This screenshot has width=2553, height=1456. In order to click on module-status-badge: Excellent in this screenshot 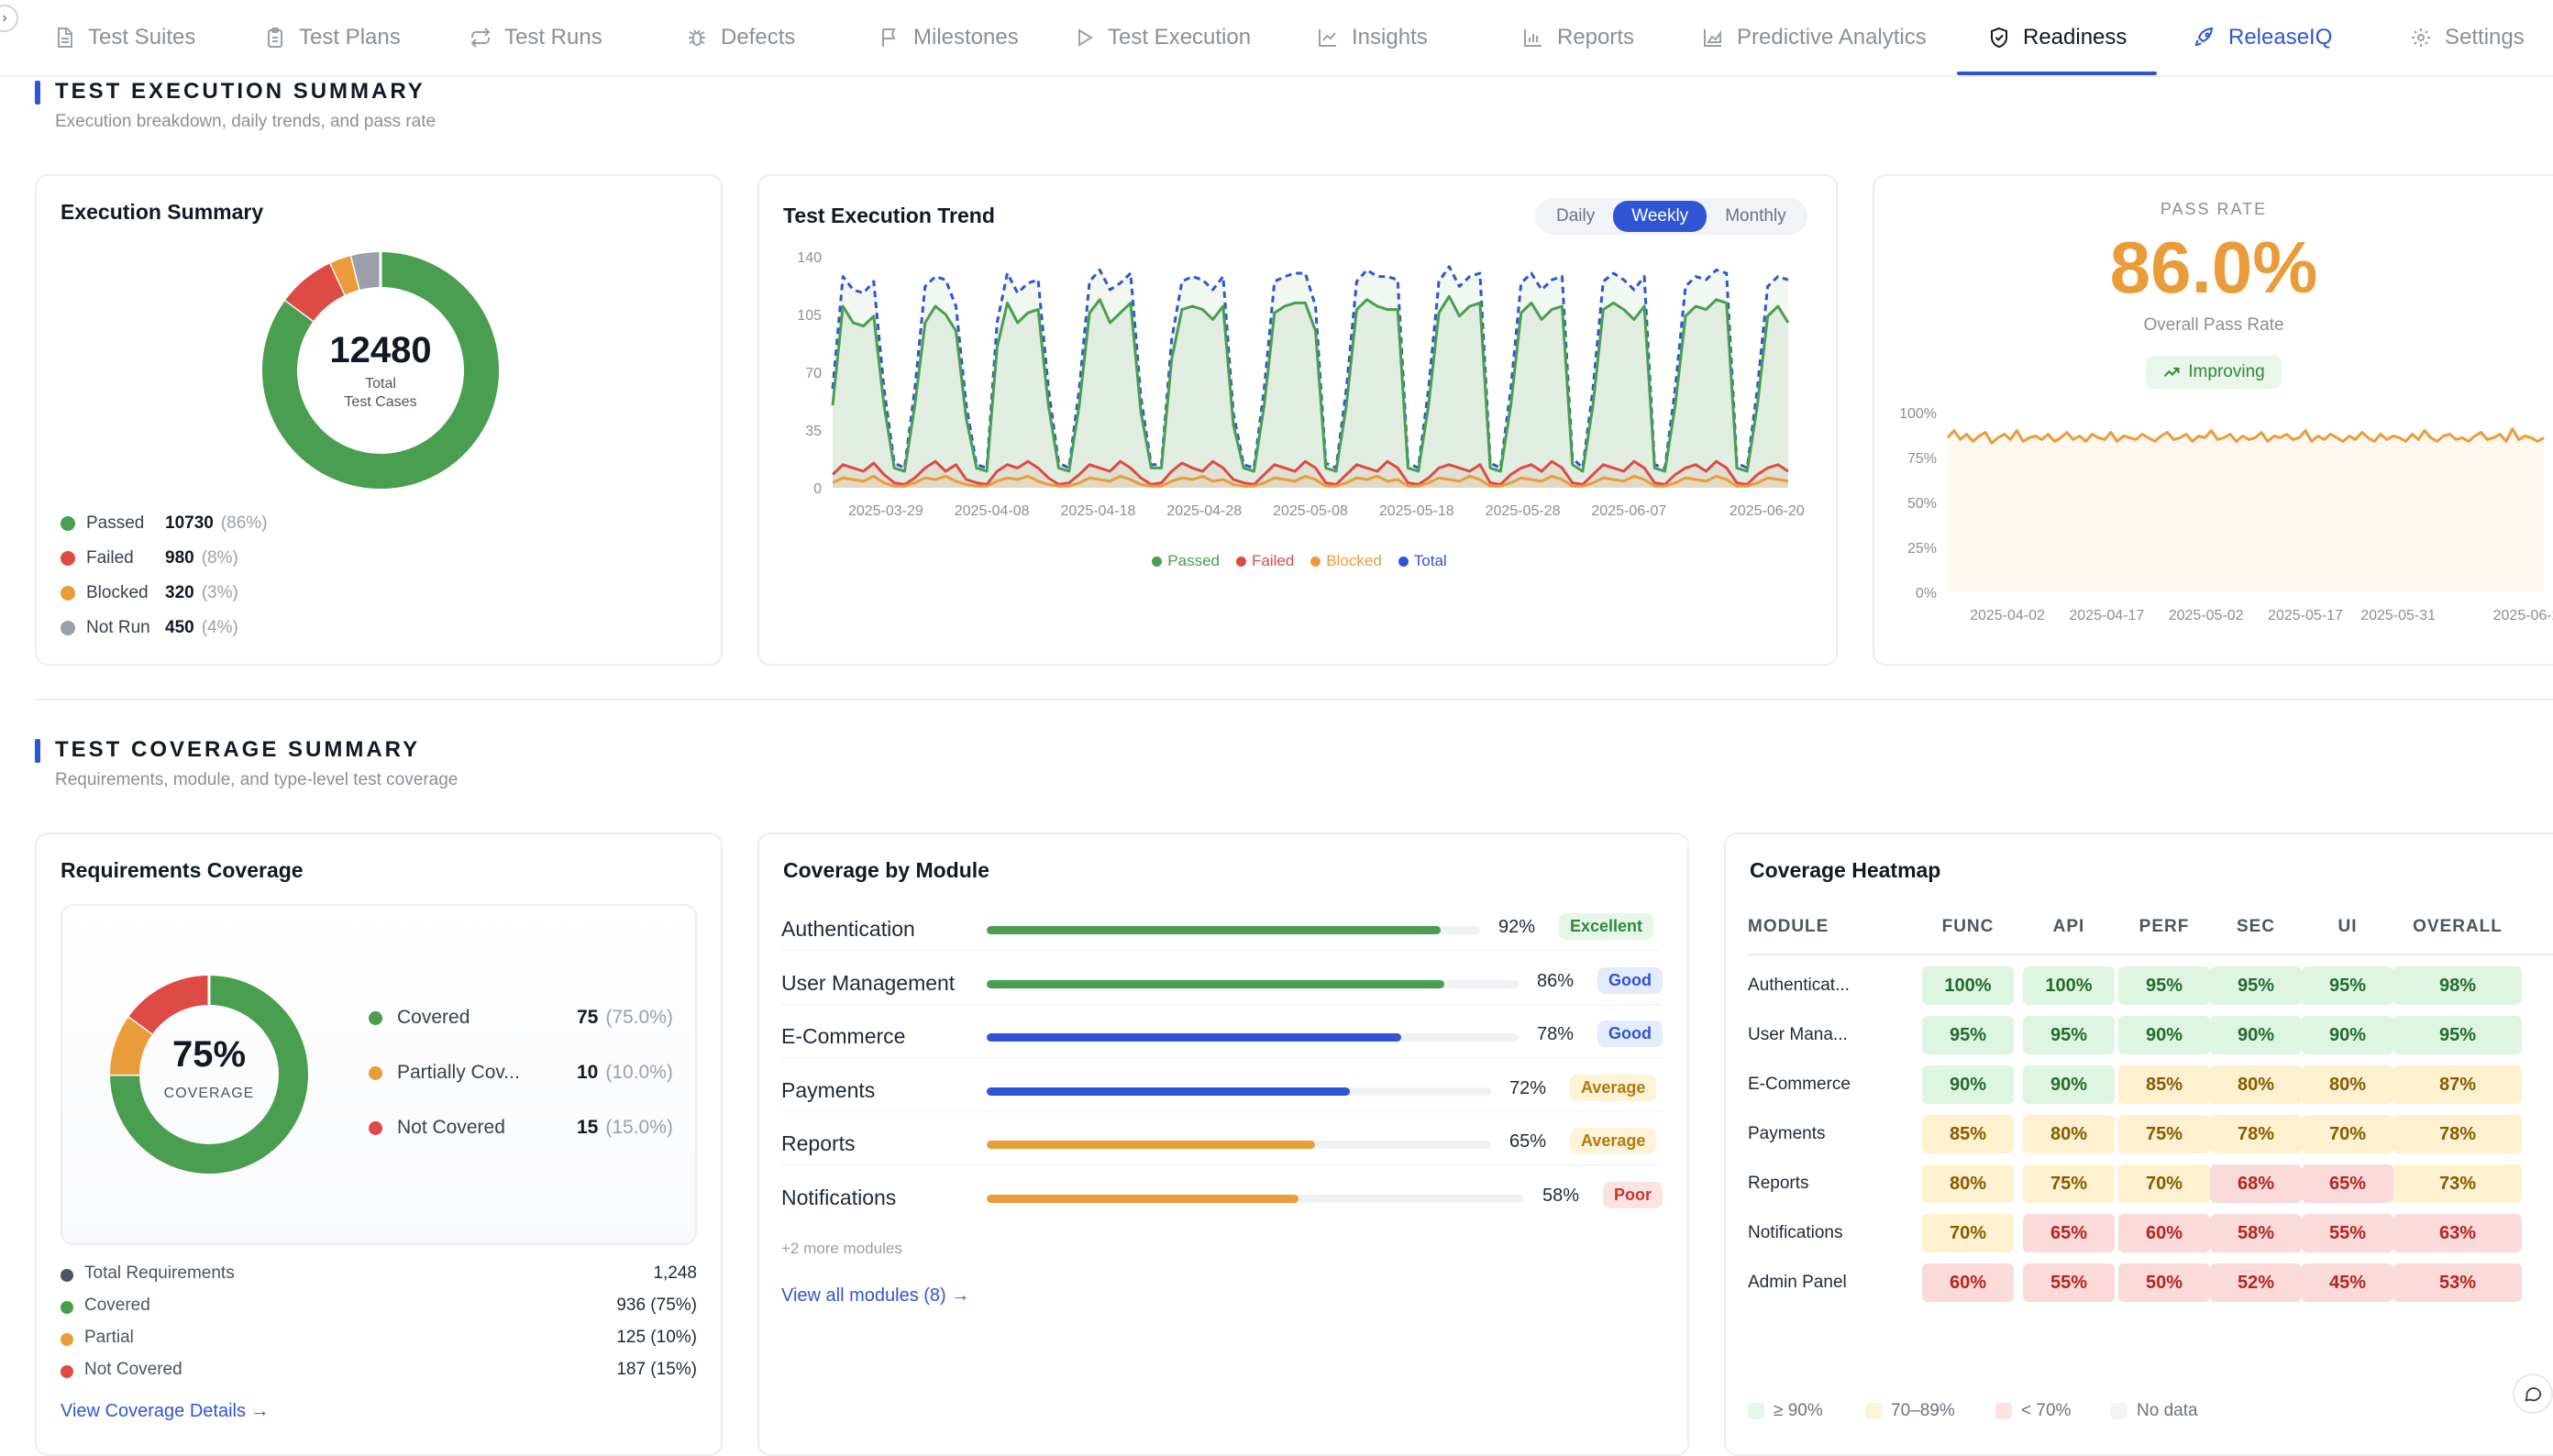, I will do `click(1606, 926)`.